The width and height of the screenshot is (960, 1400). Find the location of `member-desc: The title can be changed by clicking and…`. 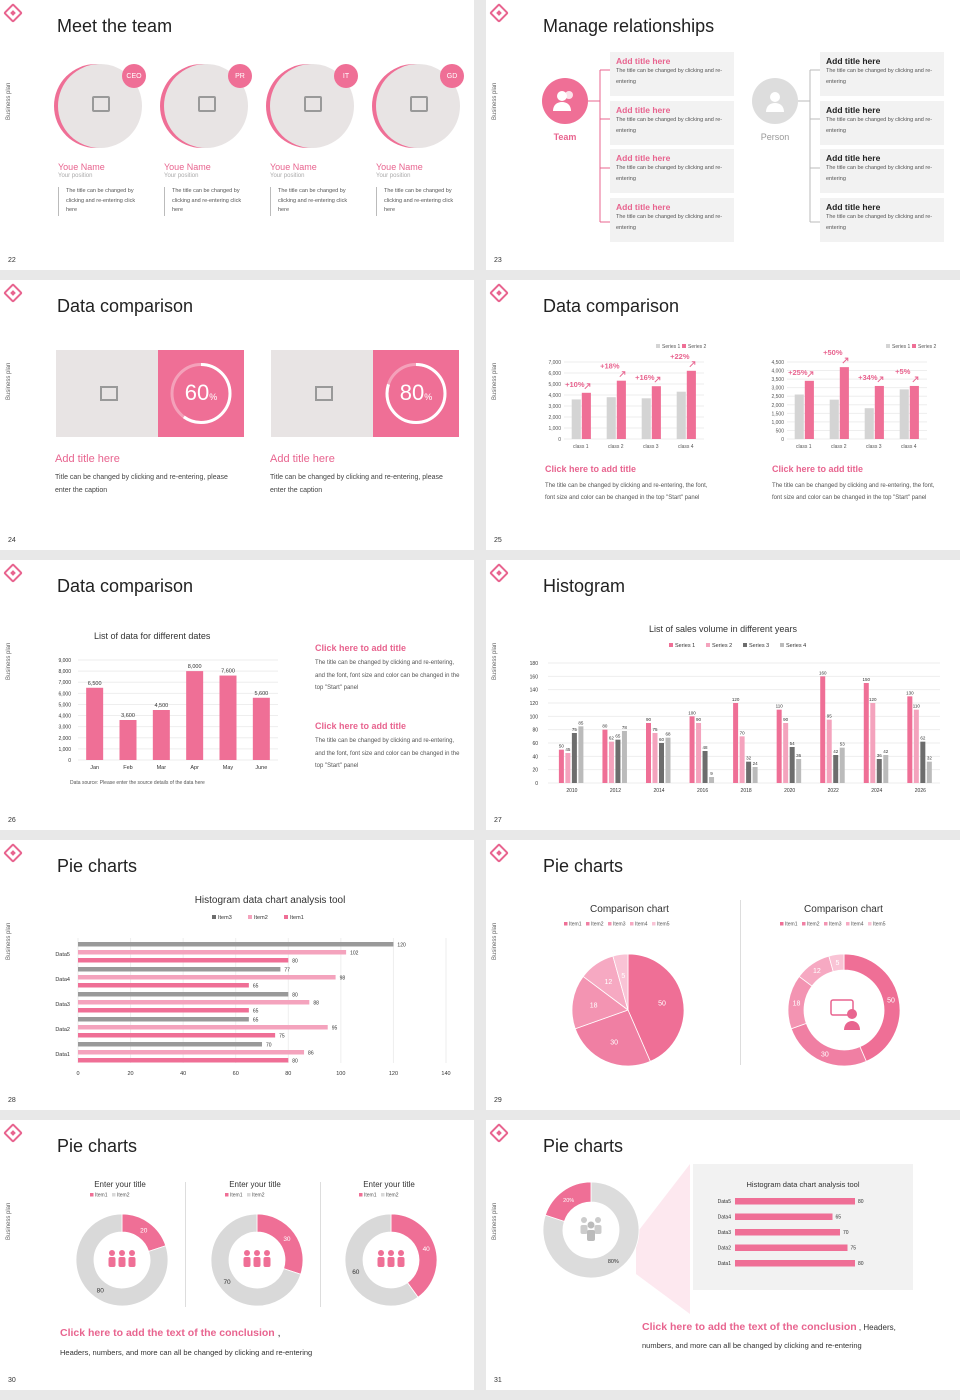

member-desc: The title can be changed by clicking and… is located at coordinates (206, 201).